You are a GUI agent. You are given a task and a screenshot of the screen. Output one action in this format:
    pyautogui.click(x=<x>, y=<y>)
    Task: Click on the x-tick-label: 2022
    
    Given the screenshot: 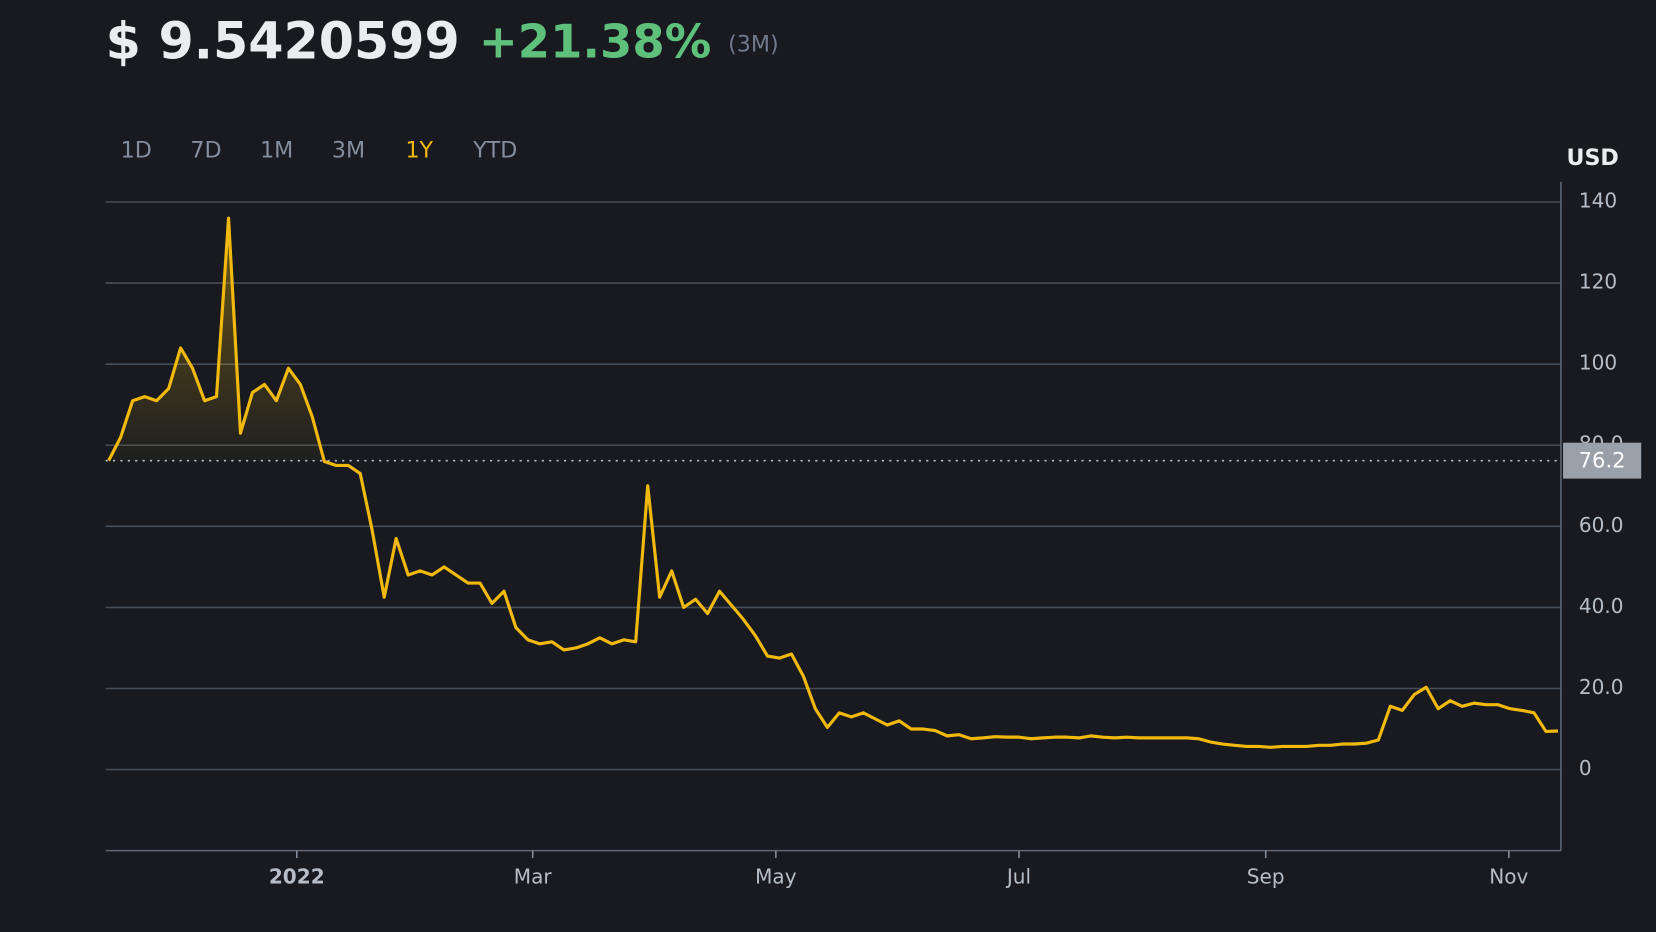 What is the action you would take?
    pyautogui.click(x=297, y=877)
    